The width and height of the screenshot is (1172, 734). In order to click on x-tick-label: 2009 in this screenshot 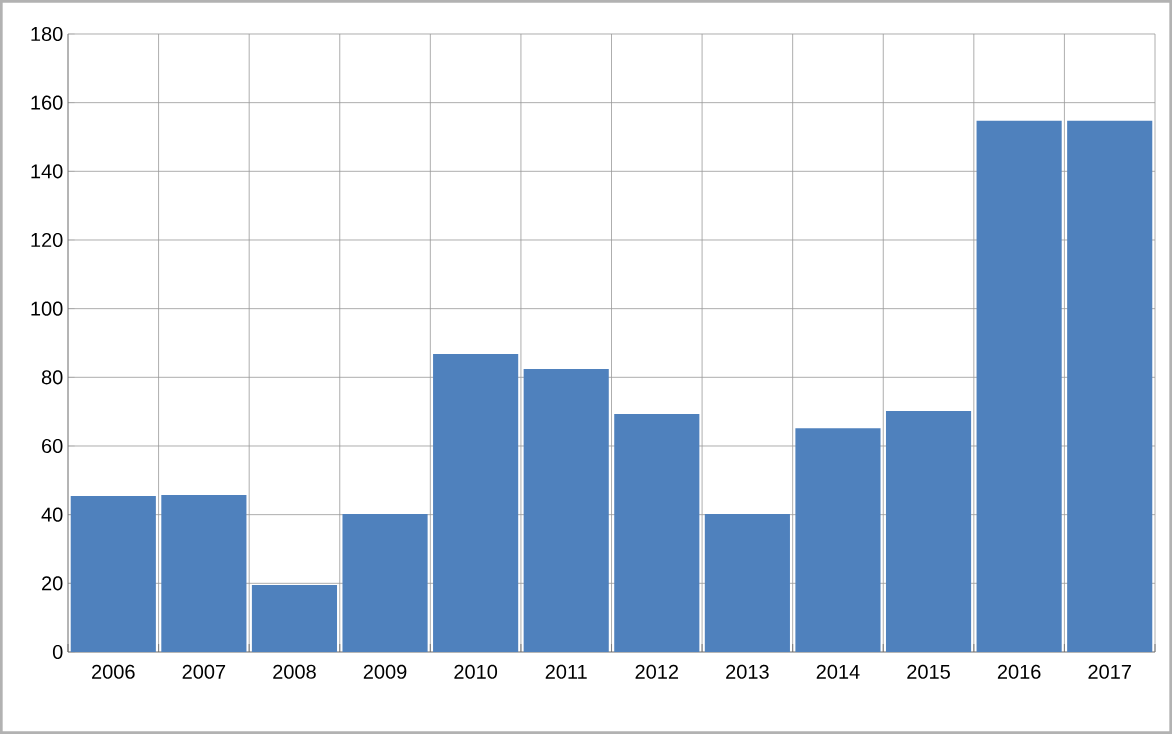, I will do `click(385, 671)`.